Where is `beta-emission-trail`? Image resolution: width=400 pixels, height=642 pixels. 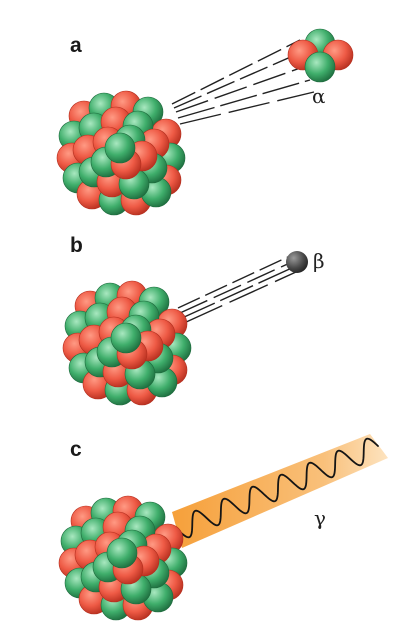
beta-emission-trail is located at coordinates (237, 289).